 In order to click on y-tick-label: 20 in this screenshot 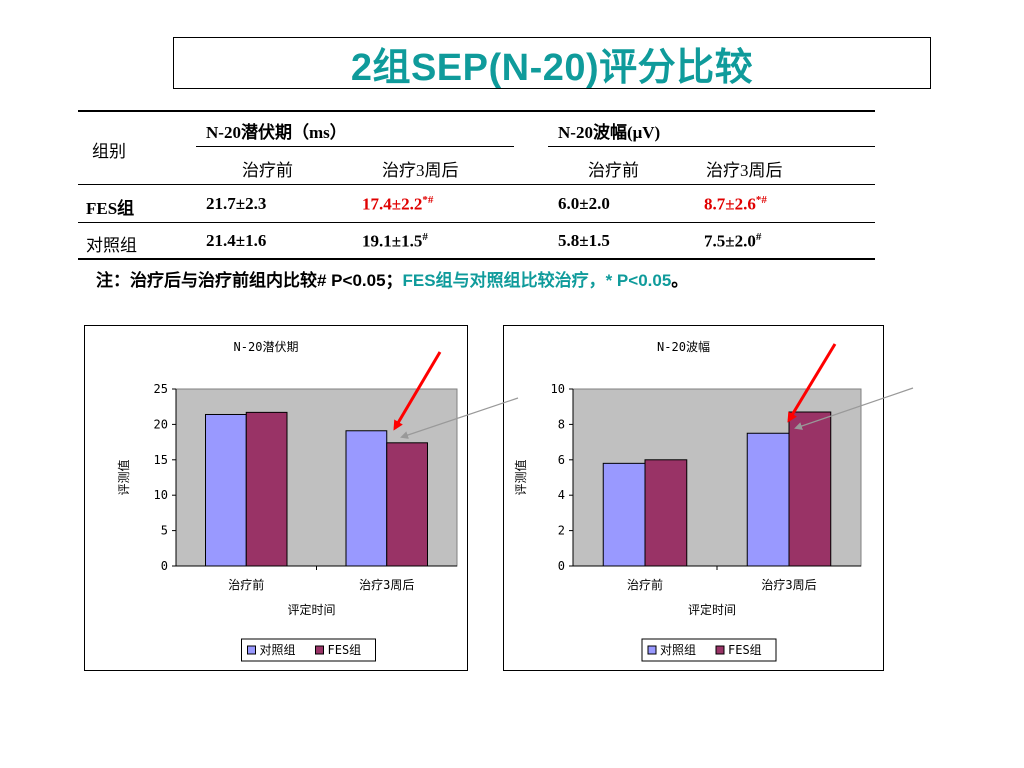, I will do `click(161, 424)`.